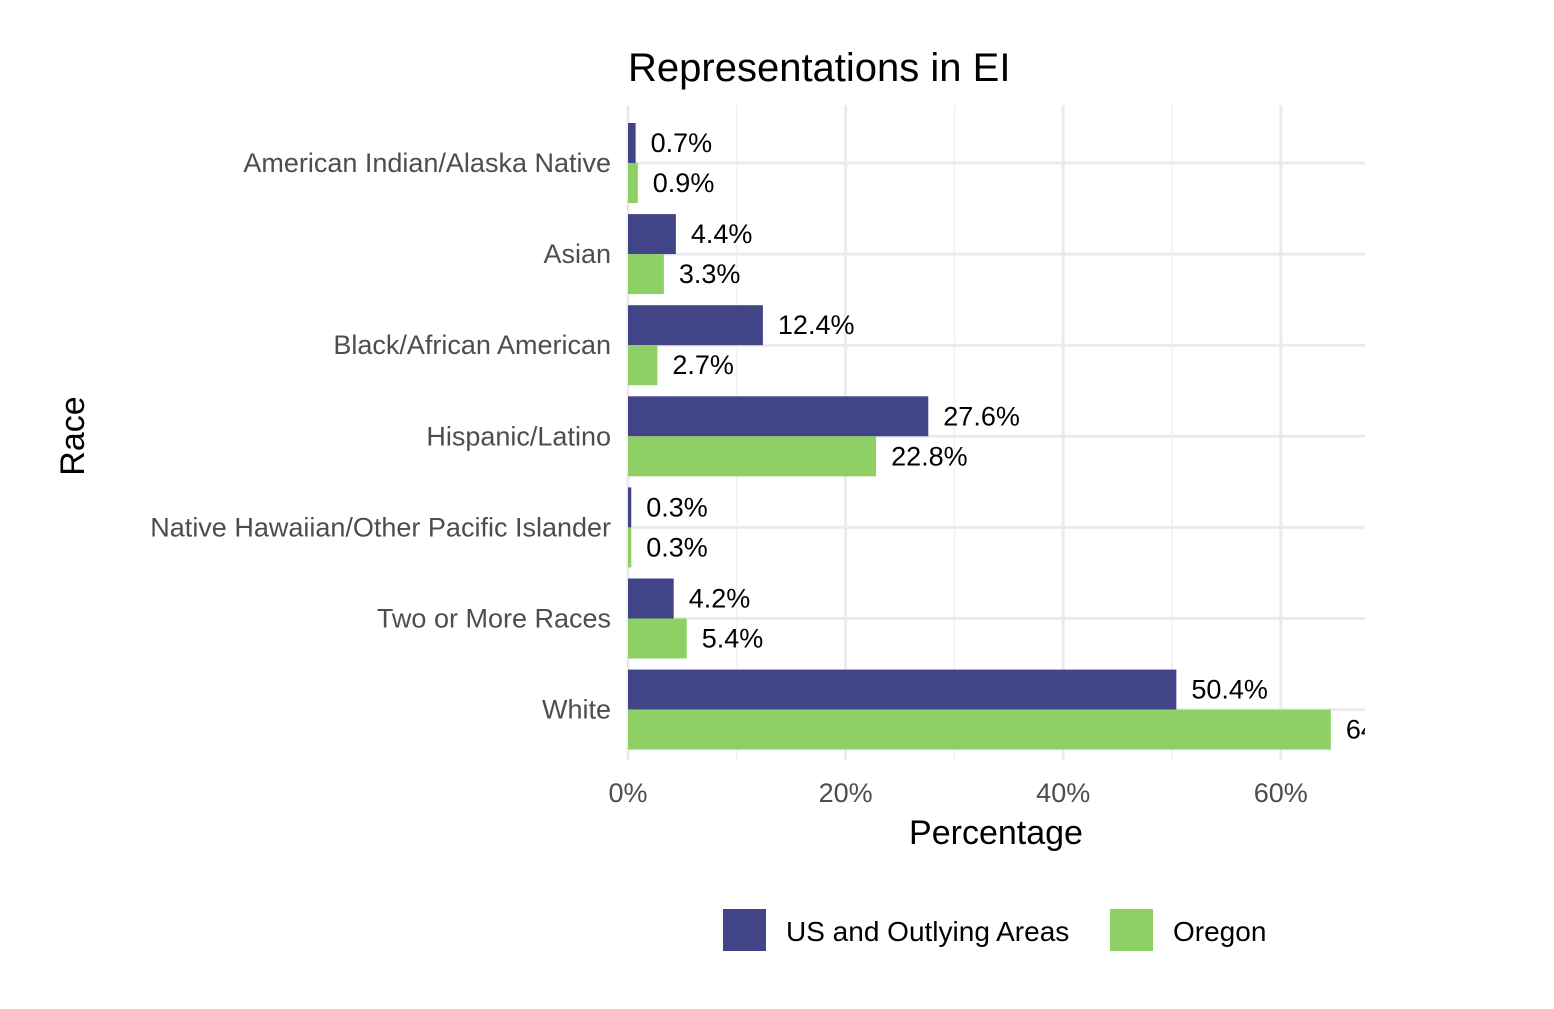 Image resolution: width=1554 pixels, height=1009 pixels. Describe the element at coordinates (380, 527) in the screenshot. I see `y-tick-label: Native Hawaiian/Other Pacific Islander` at that location.